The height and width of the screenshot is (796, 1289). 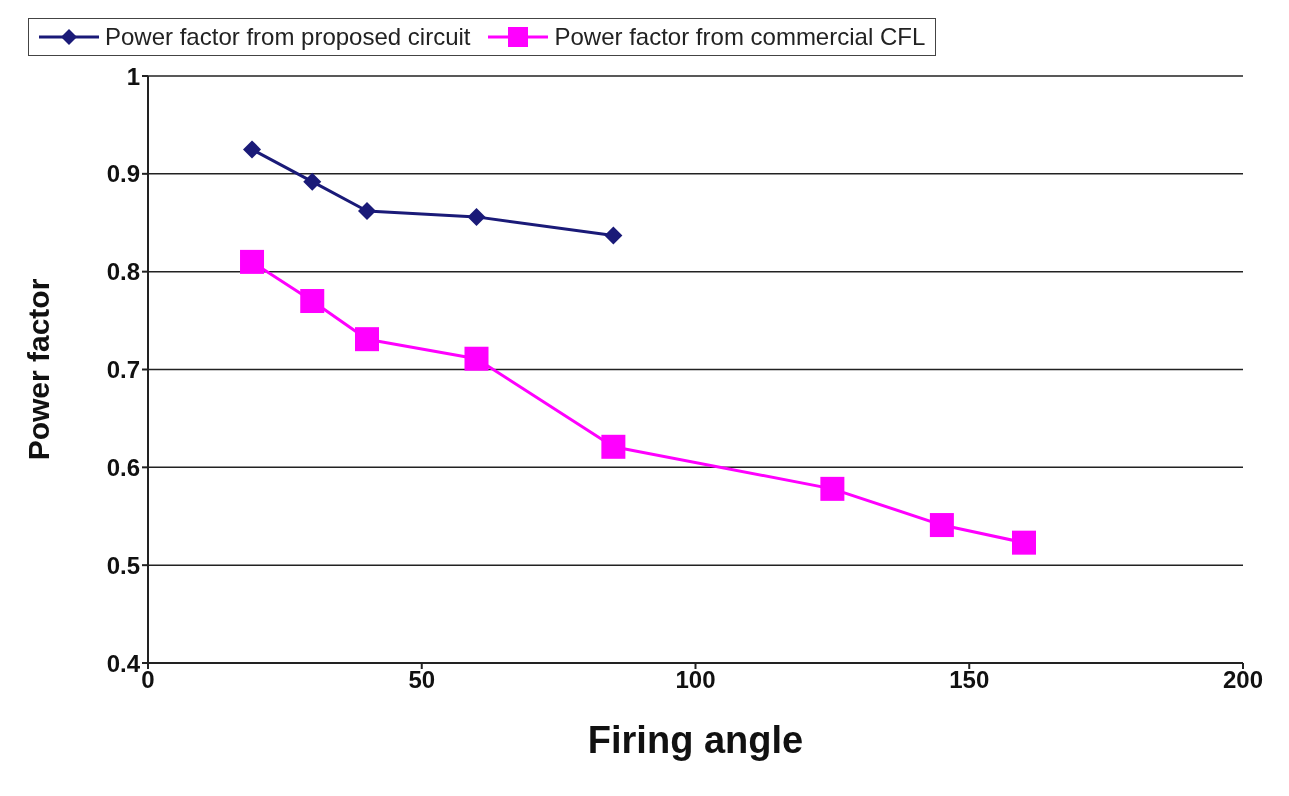 I want to click on y-tick-label: 0.7, so click(x=123, y=370).